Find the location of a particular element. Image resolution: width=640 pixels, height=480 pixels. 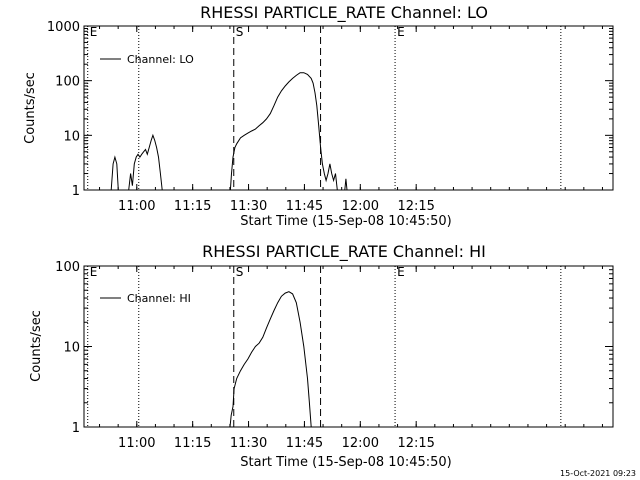

footer-timestamp: 15-Oct-2021 09:23 is located at coordinates (598, 473).